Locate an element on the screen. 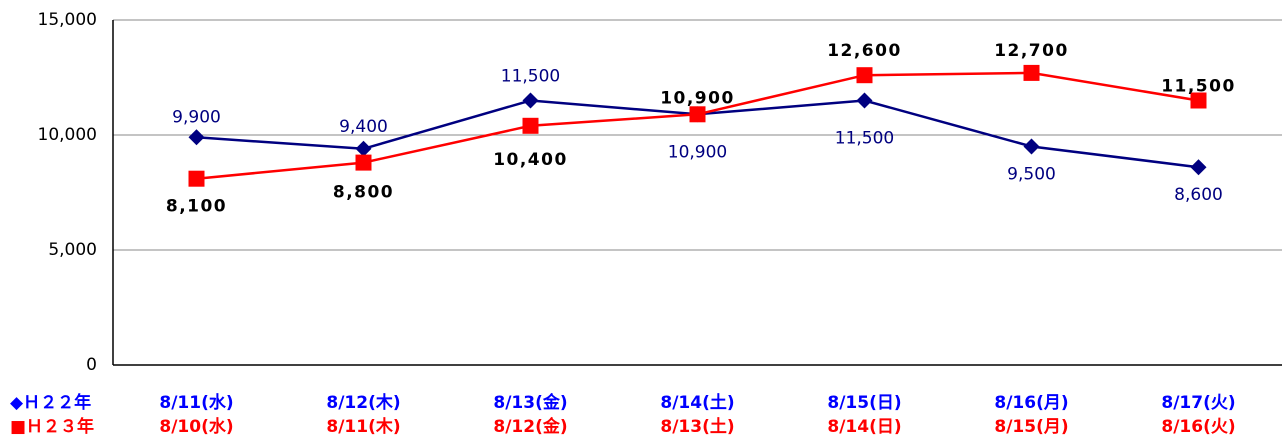 The width and height of the screenshot is (1282, 439). data-label: 12,700 is located at coordinates (1031, 51).